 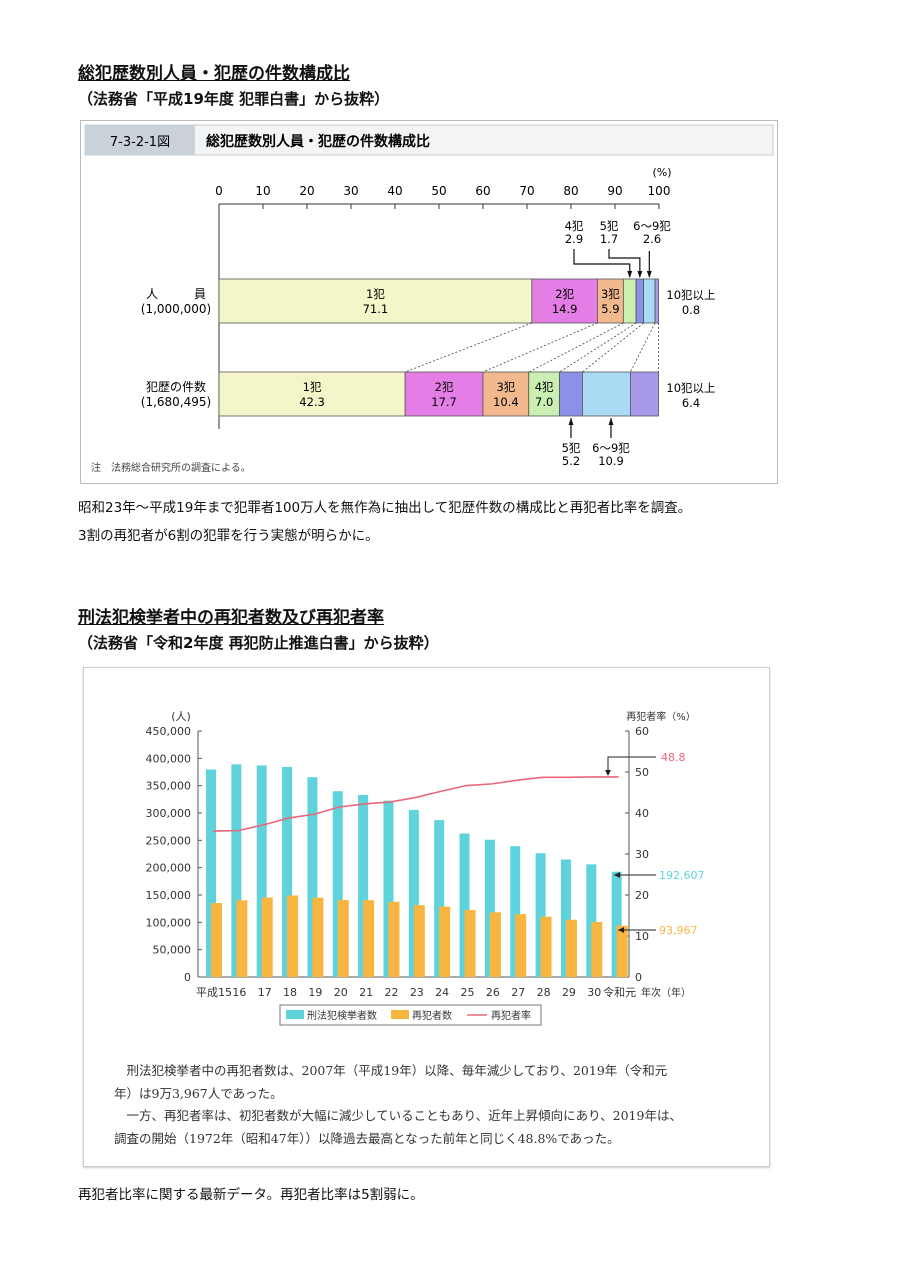 I want to click on left-tick-label: 450,000, so click(x=169, y=731).